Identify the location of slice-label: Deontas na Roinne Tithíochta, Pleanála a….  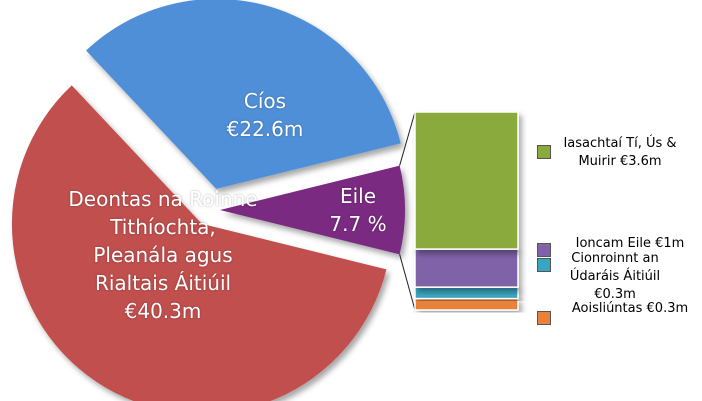
(163, 255).